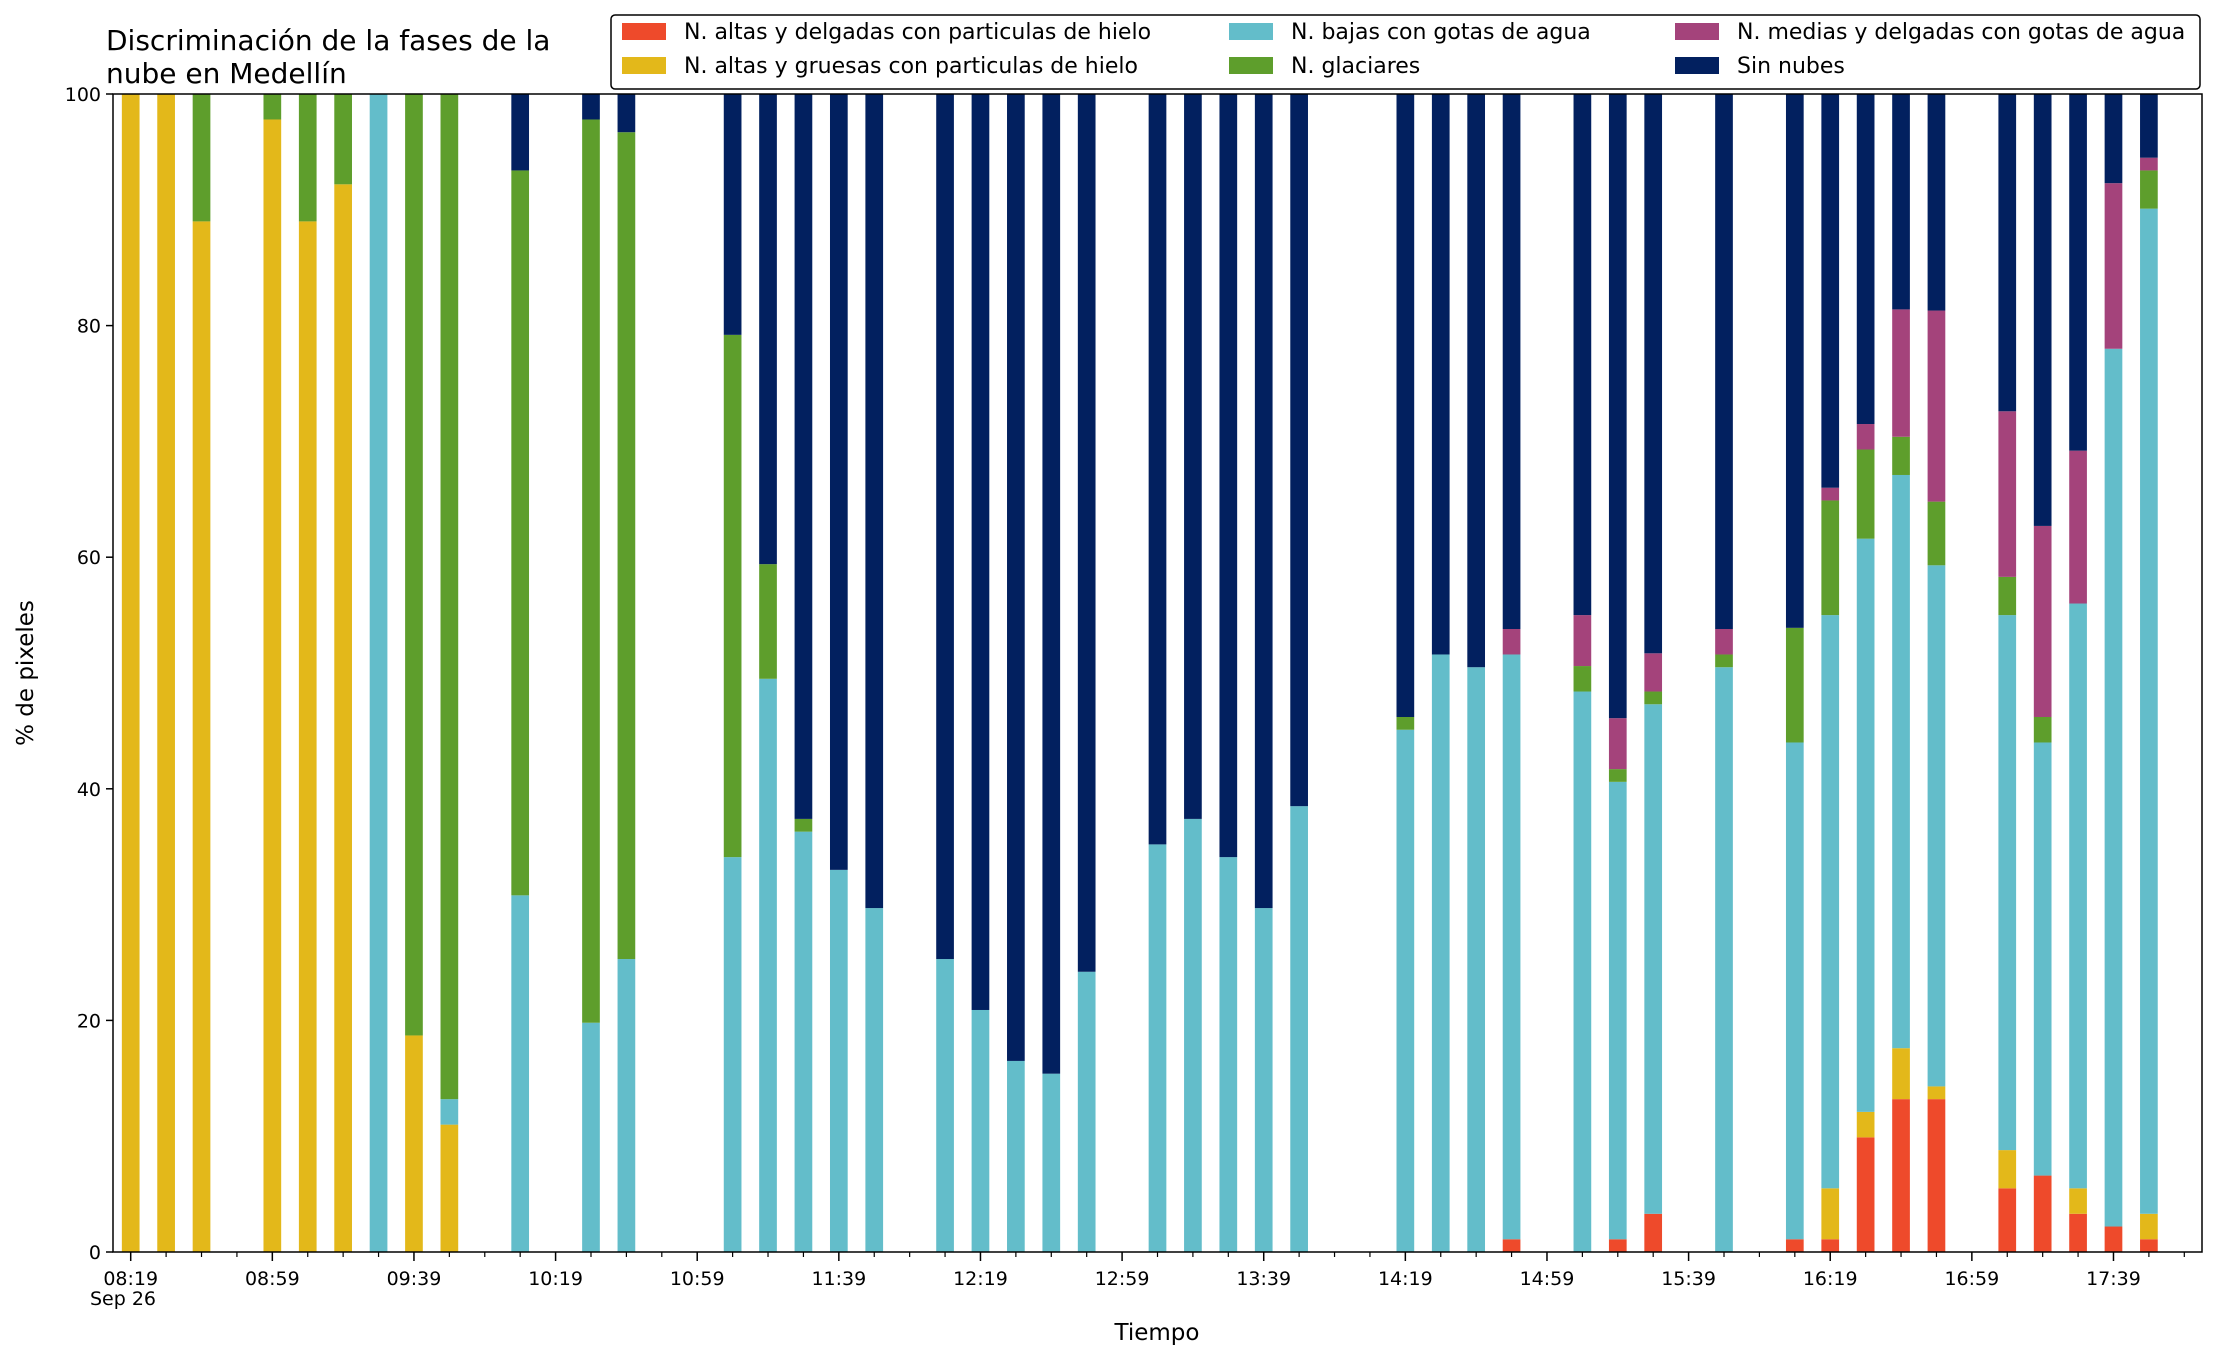  Describe the element at coordinates (89, 327) in the screenshot. I see `y-tick-label: 80` at that location.